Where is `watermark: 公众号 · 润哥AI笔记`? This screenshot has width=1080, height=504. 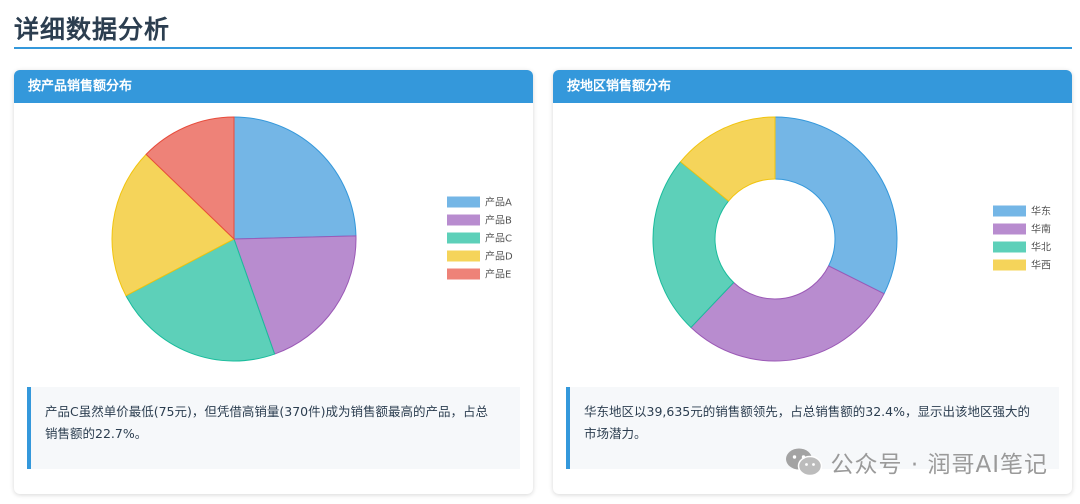 watermark: 公众号 · 润哥AI笔记 is located at coordinates (916, 462).